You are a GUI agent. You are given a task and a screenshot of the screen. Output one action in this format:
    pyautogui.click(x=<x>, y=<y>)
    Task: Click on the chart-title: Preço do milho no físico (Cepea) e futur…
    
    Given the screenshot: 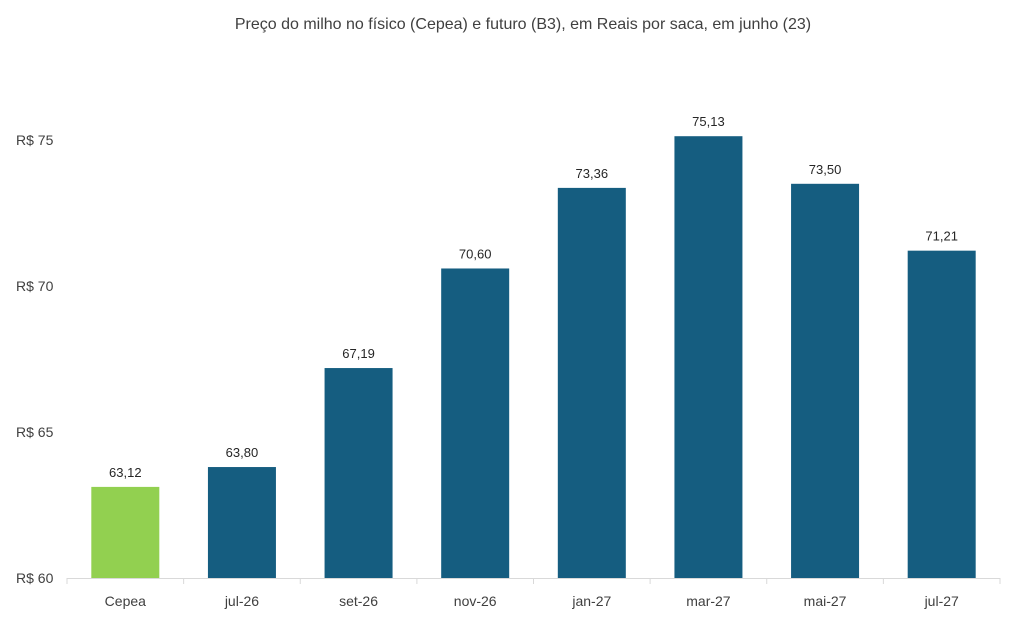 What is the action you would take?
    pyautogui.click(x=523, y=24)
    